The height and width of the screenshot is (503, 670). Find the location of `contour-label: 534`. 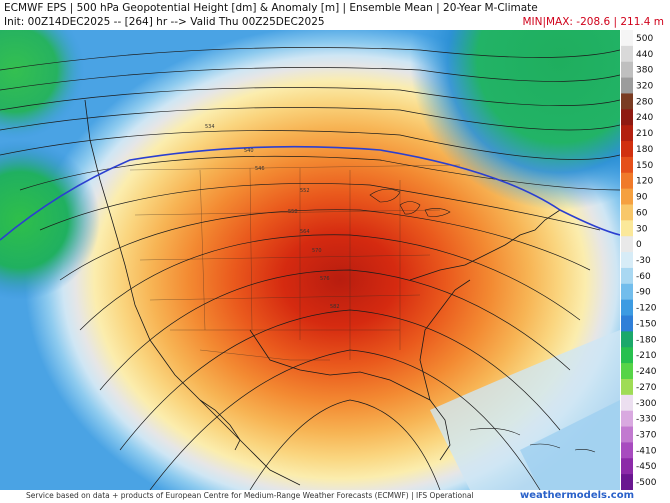

contour-label: 534 is located at coordinates (210, 127).